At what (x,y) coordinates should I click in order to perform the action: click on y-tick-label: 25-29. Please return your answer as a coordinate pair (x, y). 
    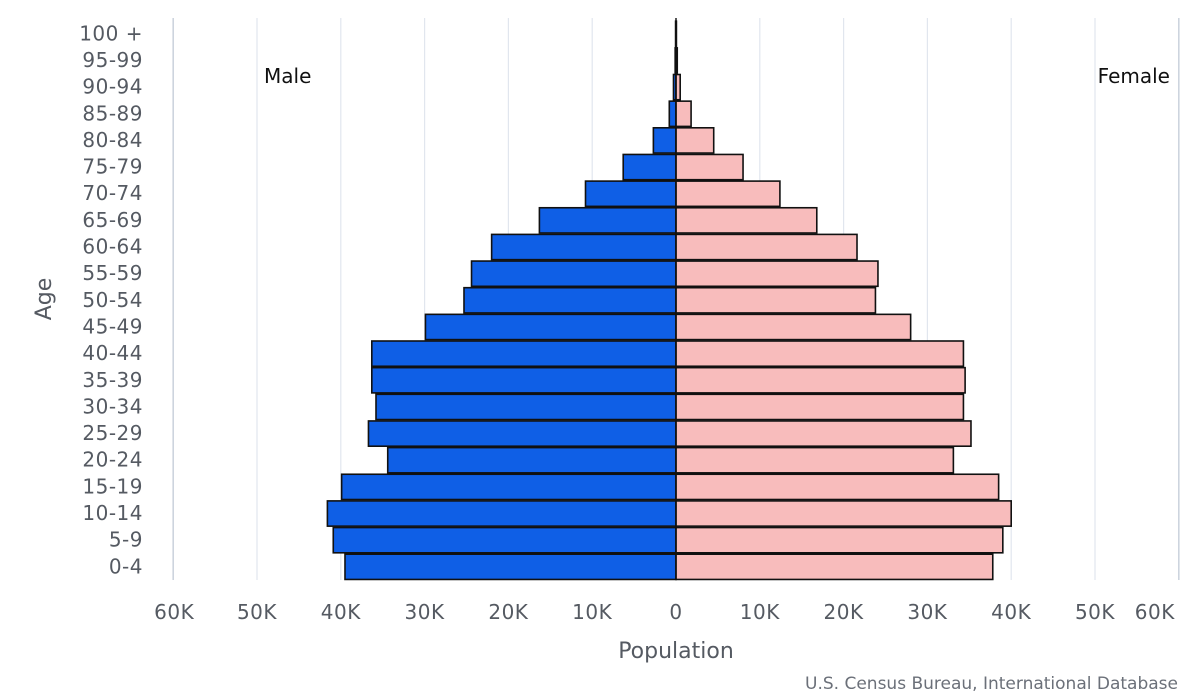
    Looking at the image, I should click on (112, 433).